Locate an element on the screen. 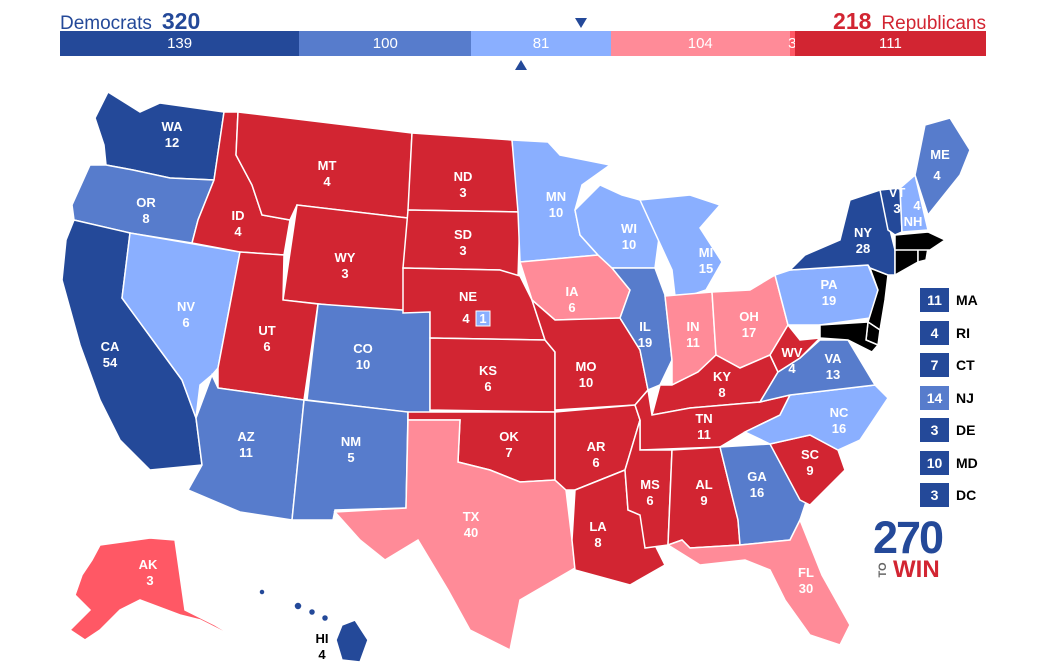 The width and height of the screenshot is (1050, 670). democrats-label: Democrats is located at coordinates (106, 23).